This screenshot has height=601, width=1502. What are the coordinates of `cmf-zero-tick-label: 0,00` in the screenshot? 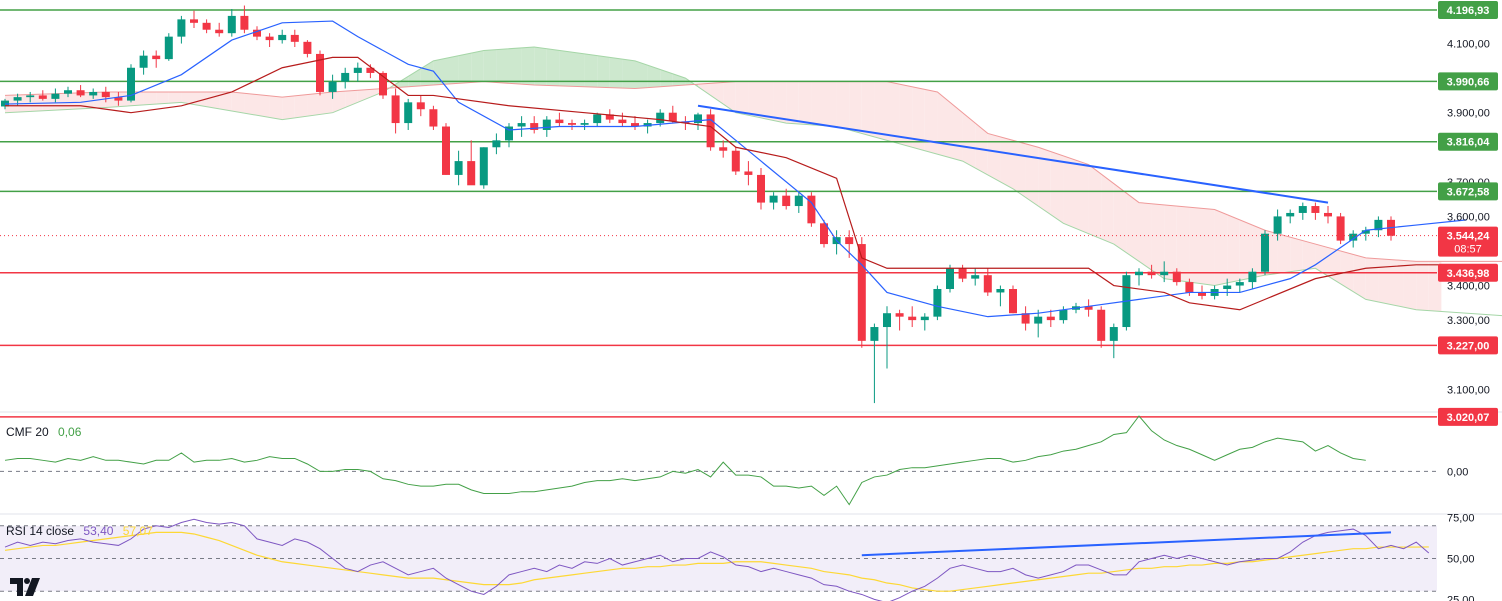 It's located at (1457, 472).